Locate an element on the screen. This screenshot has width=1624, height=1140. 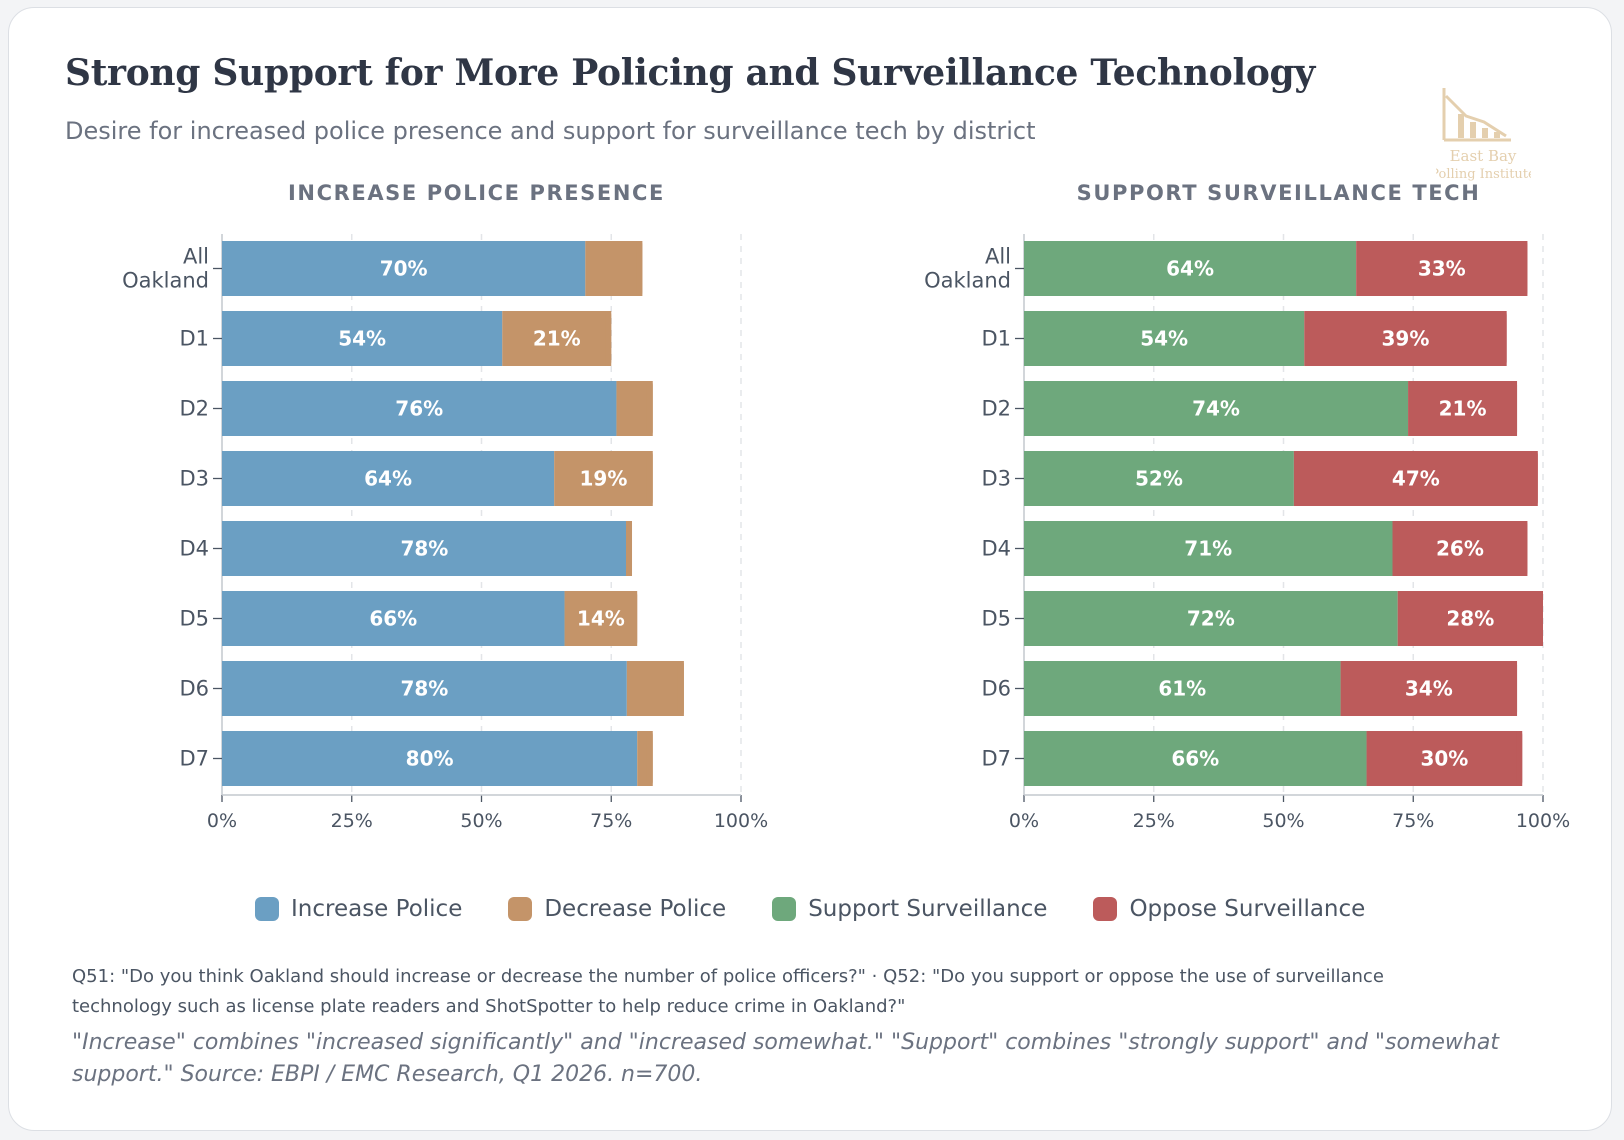
bar-value-label: 74% is located at coordinates (1216, 409).